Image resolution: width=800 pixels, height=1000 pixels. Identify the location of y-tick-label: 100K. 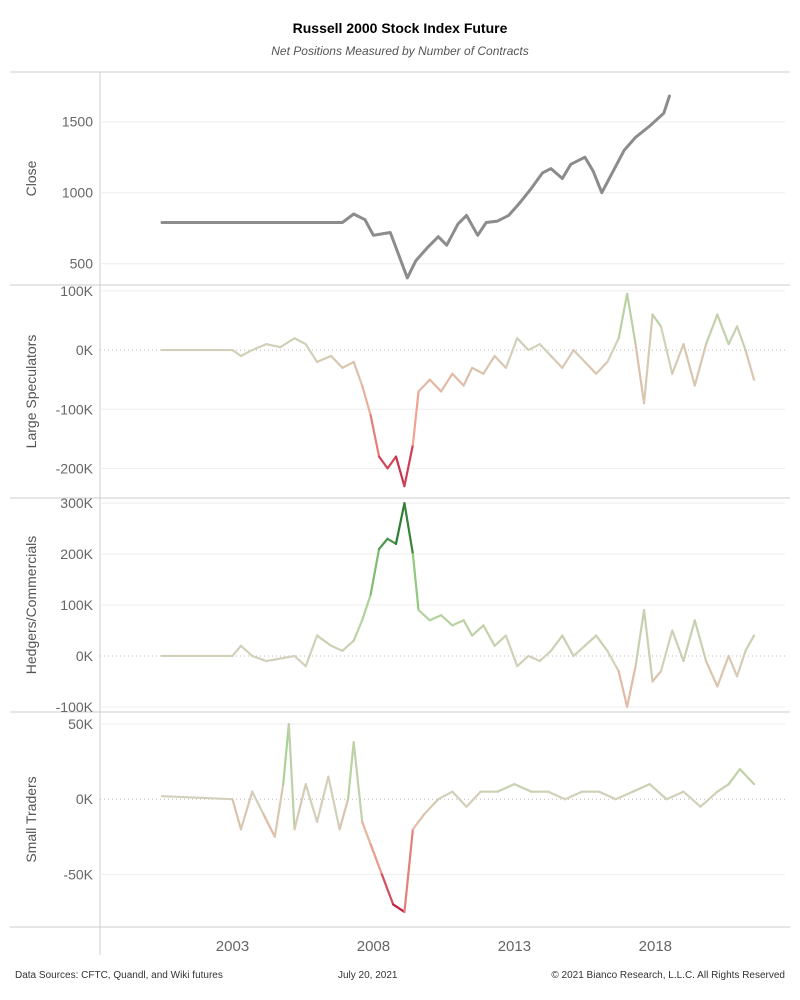
(76, 291).